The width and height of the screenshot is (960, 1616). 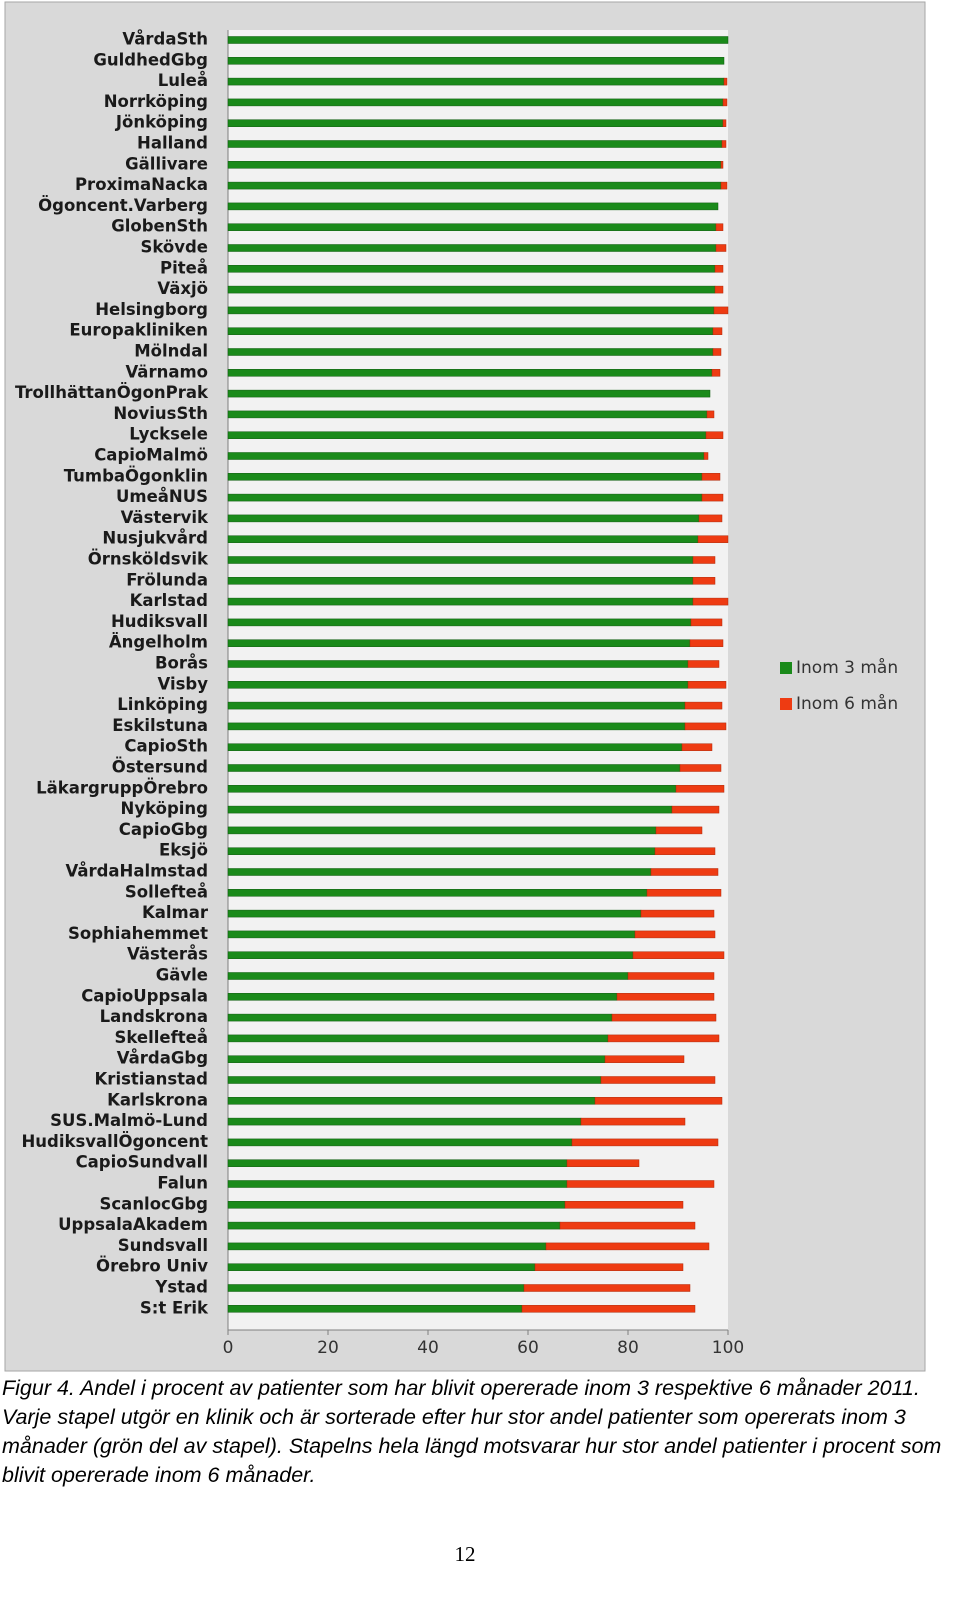 I want to click on y-tick-label: CapioSundvall, so click(x=142, y=1162).